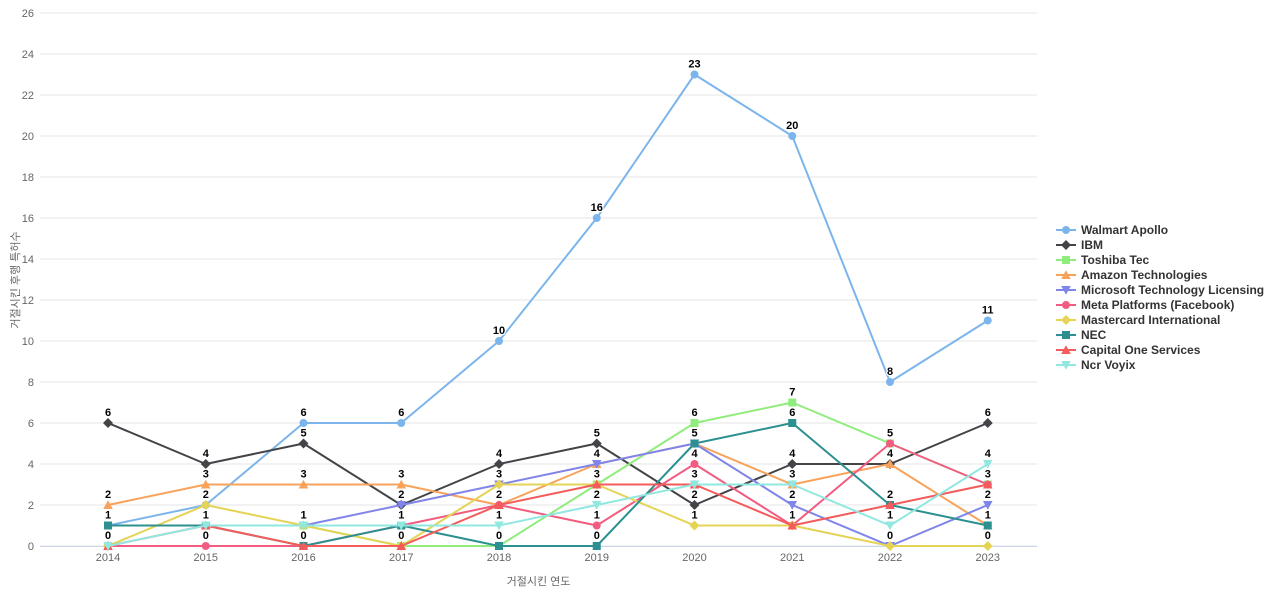 Image resolution: width=1280 pixels, height=600 pixels. I want to click on legend-item-capital-one-services: Capital One Services, so click(1160, 349).